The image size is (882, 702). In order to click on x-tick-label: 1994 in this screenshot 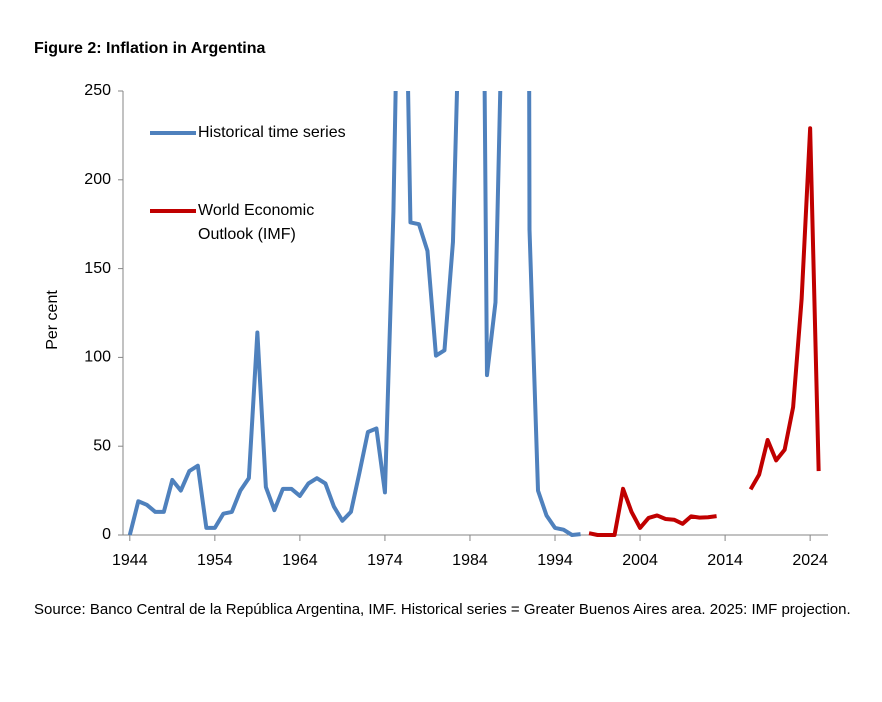, I will do `click(555, 560)`.